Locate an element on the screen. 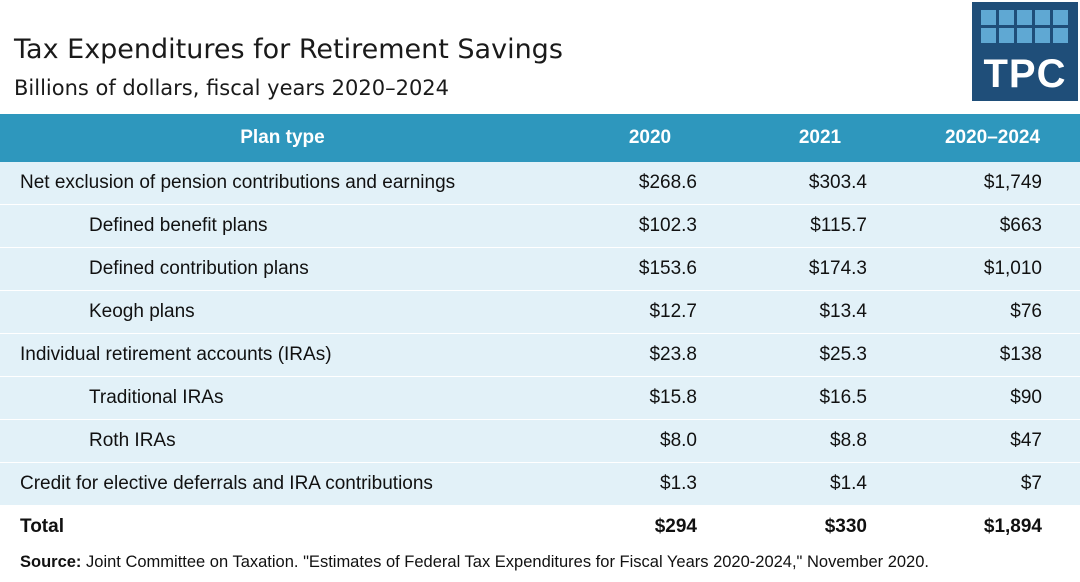  source-label: Source: is located at coordinates (51, 562).